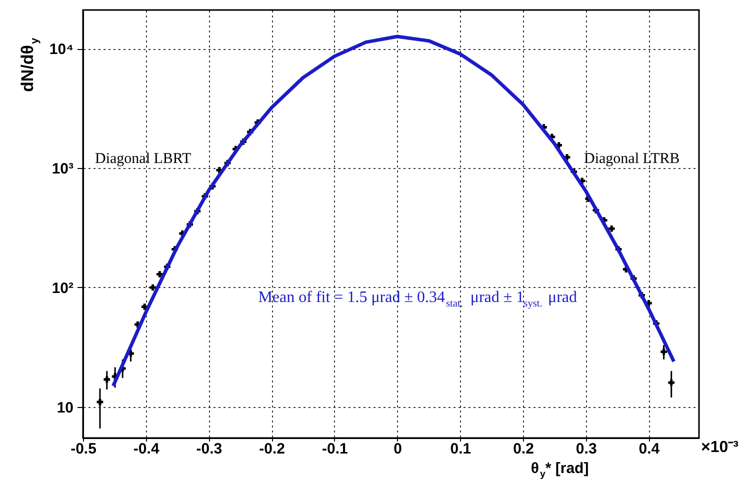 The height and width of the screenshot is (481, 746). Describe the element at coordinates (335, 449) in the screenshot. I see `x-tick-label: -0.1` at that location.